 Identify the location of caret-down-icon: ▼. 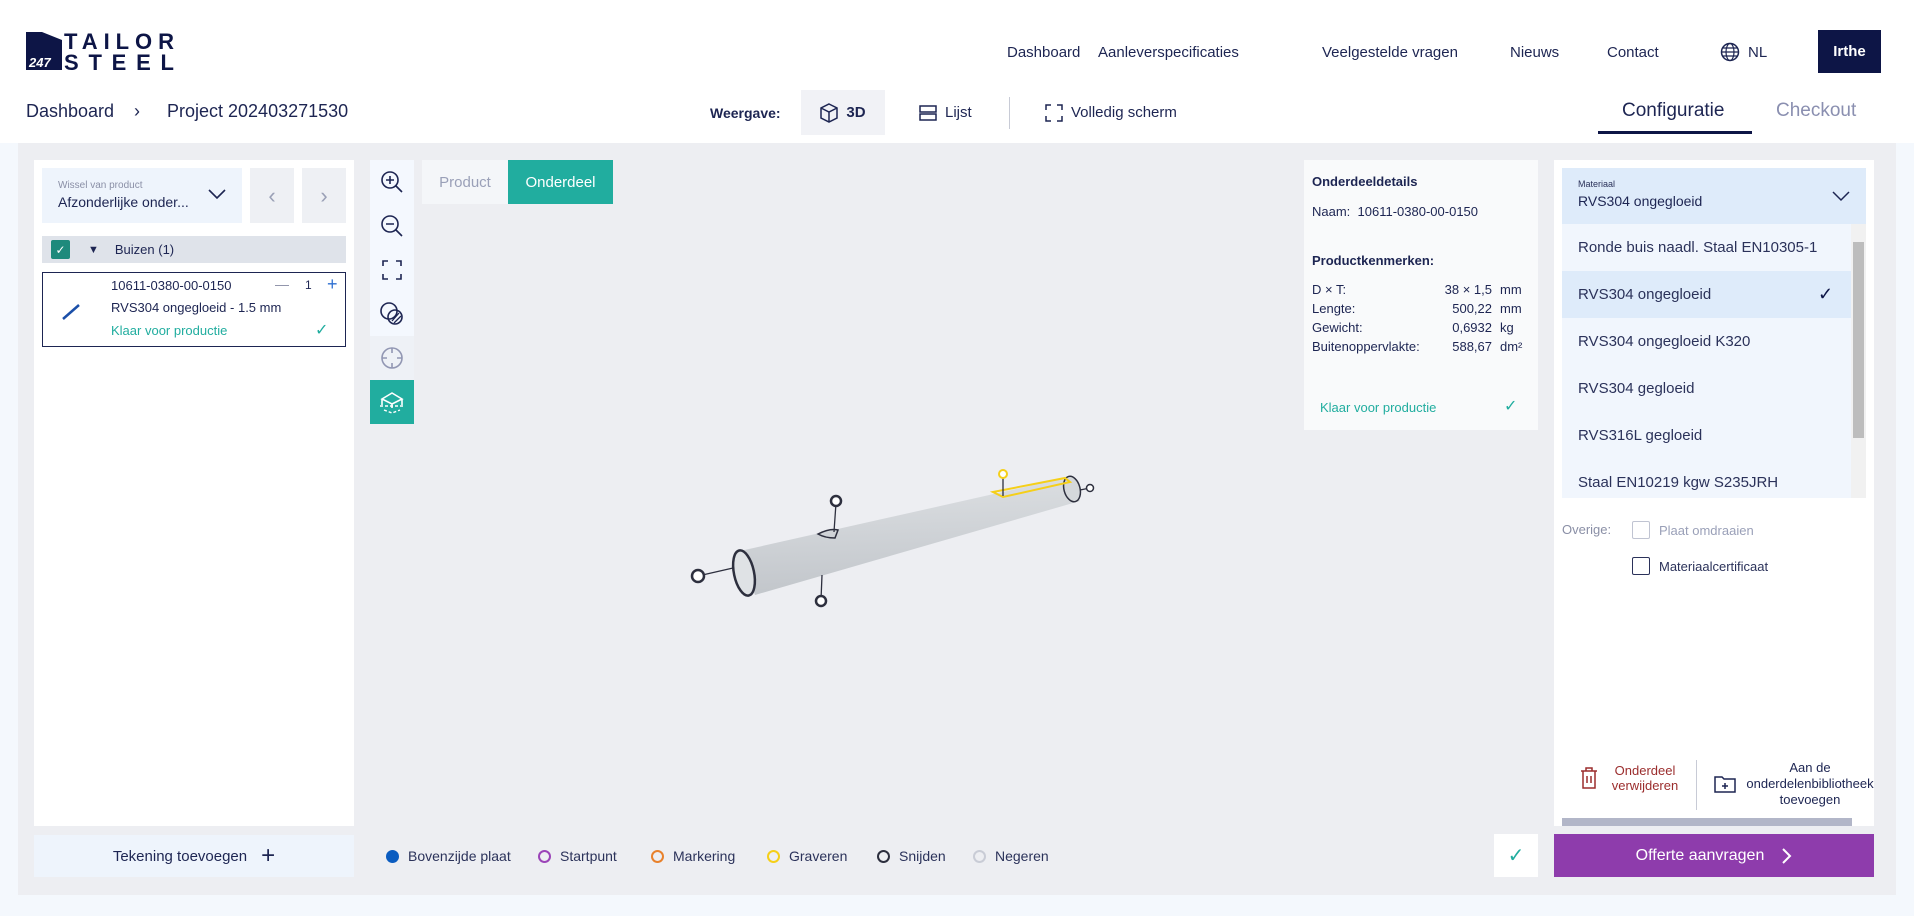
(93, 249).